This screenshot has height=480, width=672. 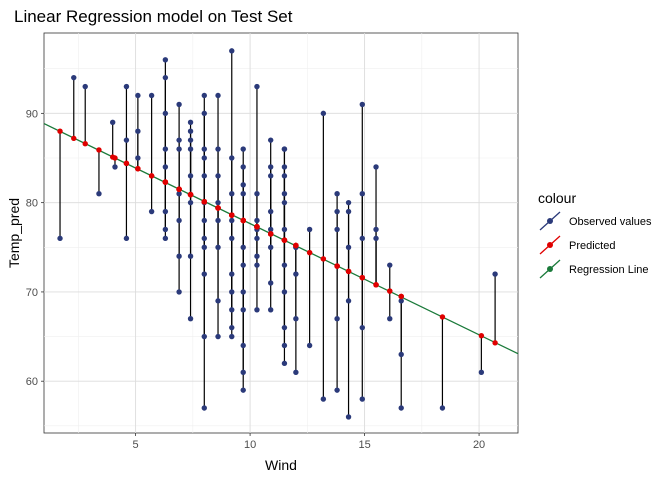 What do you see at coordinates (610, 222) in the screenshot?
I see `legend-item-label: Observed values` at bounding box center [610, 222].